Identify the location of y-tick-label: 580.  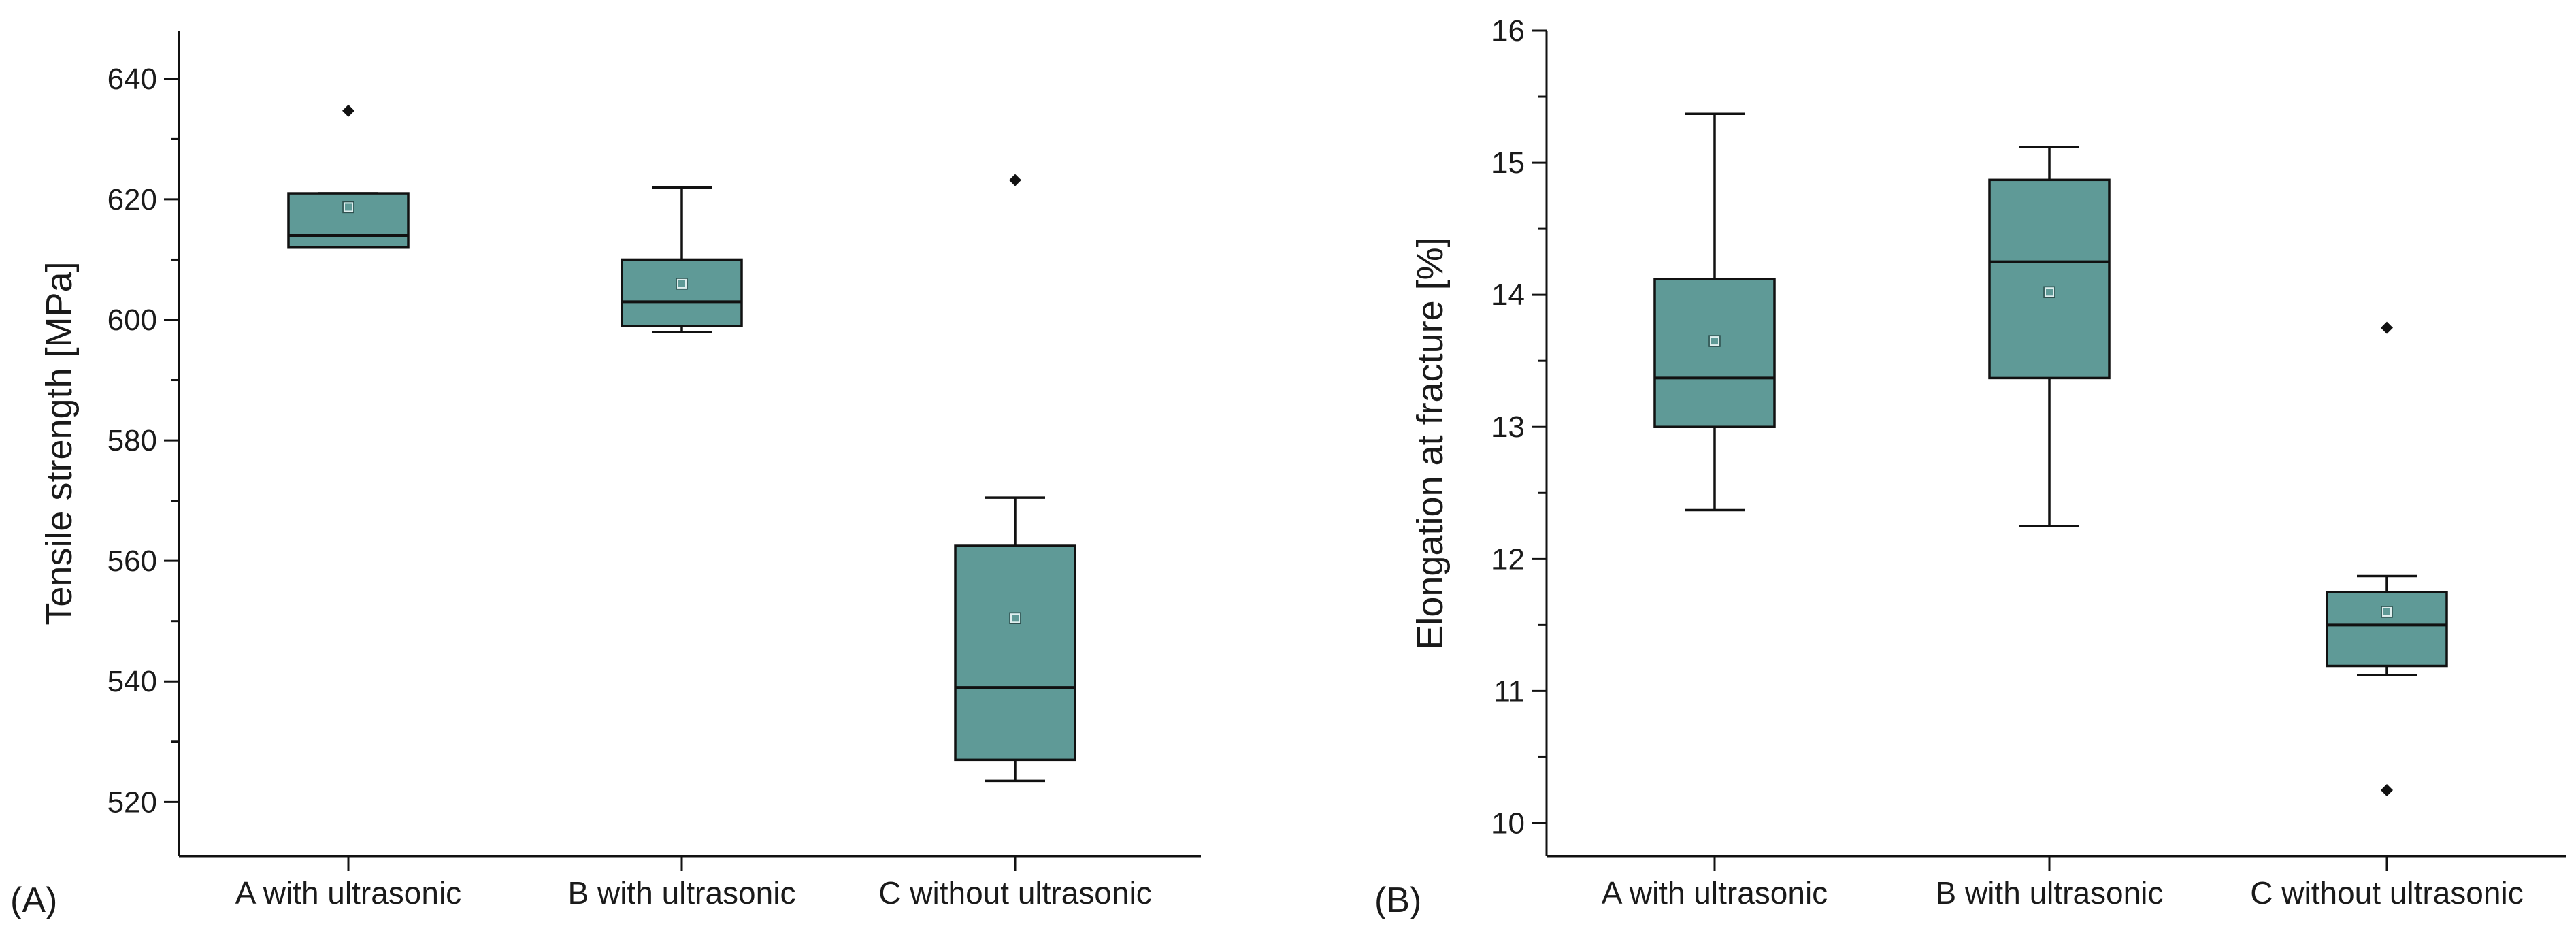
(133, 441).